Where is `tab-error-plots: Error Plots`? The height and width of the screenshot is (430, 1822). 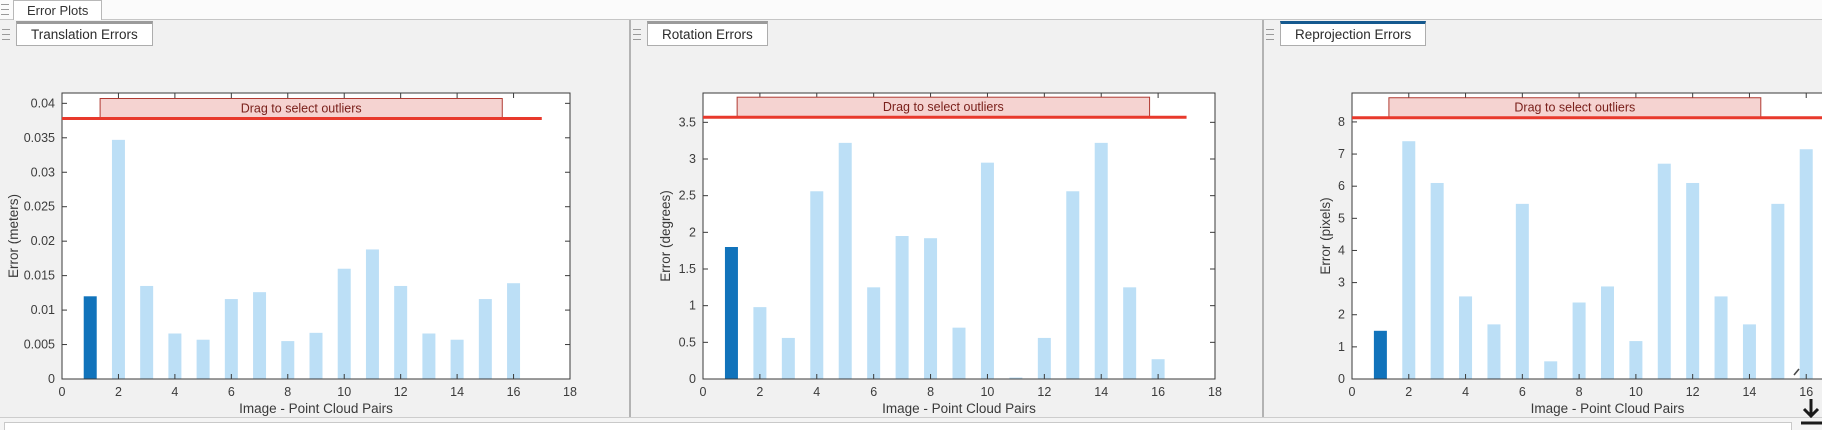
tab-error-plots: Error Plots is located at coordinates (58, 10).